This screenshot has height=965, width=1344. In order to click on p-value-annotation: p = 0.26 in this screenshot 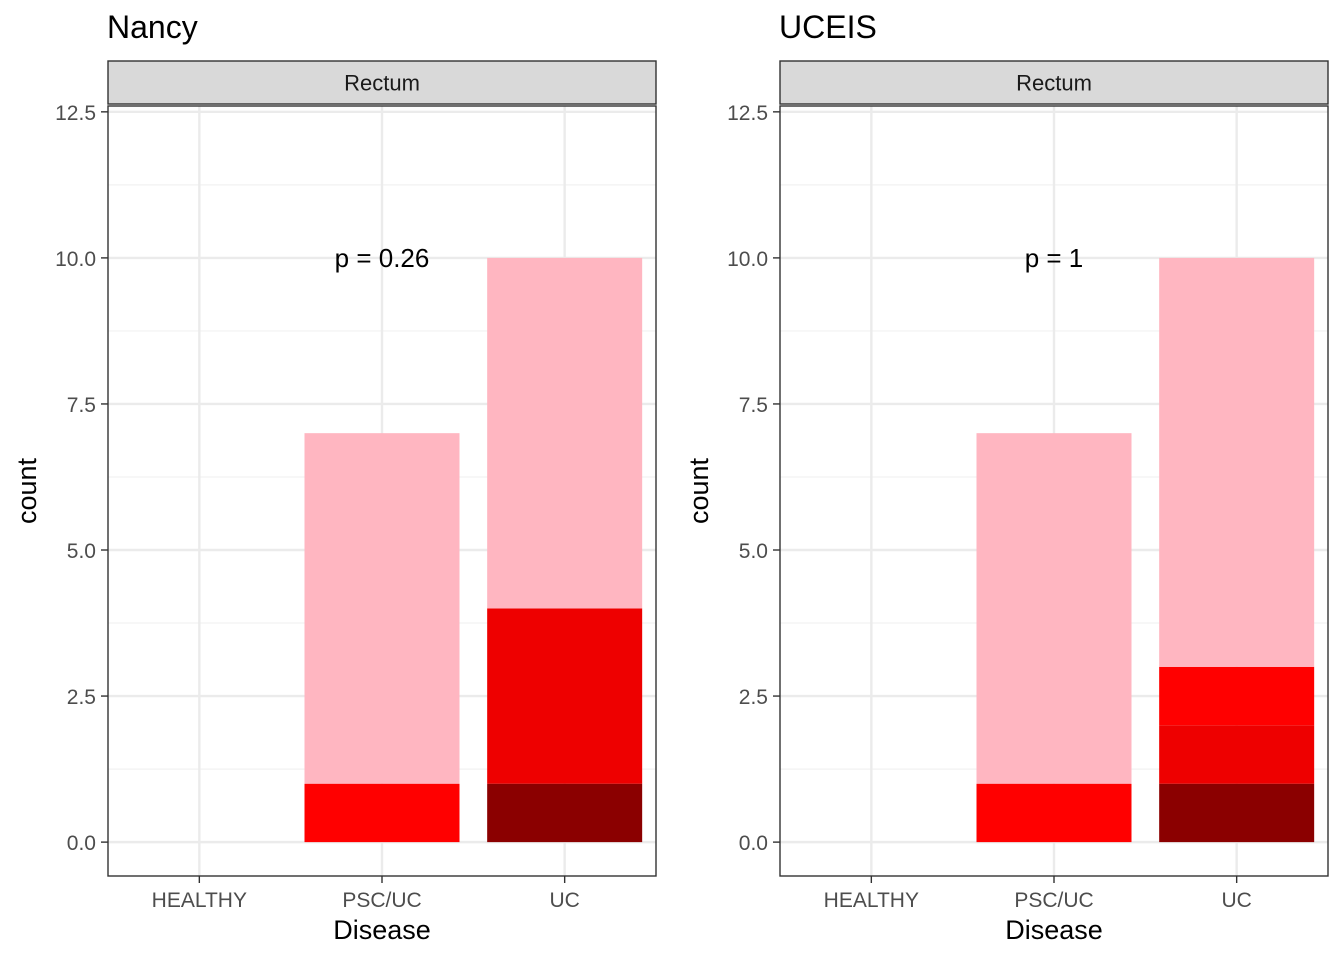, I will do `click(382, 258)`.